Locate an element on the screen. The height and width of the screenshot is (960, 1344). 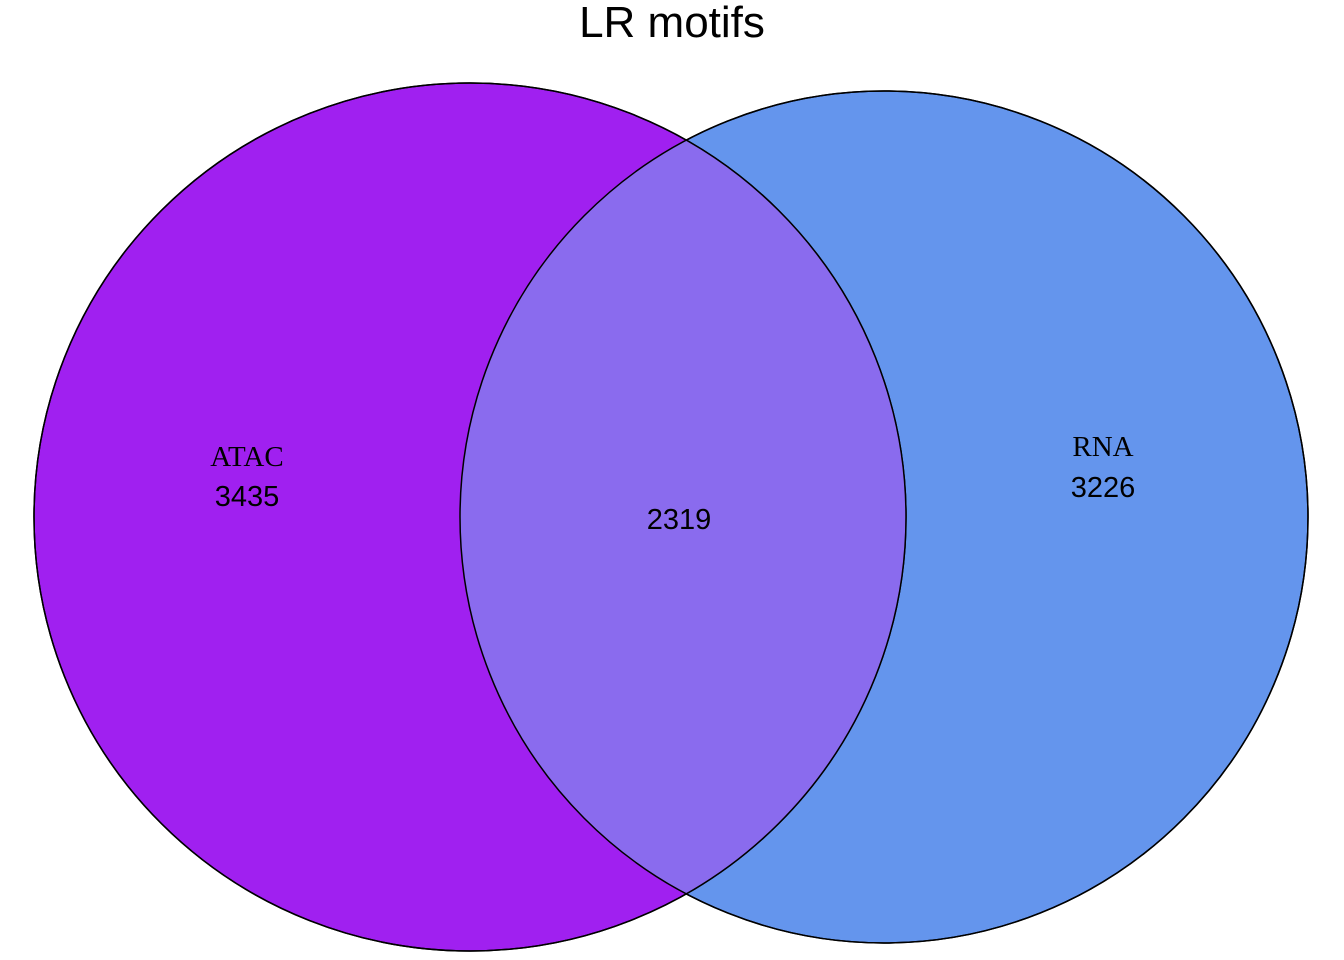
intersection-count: 2319 is located at coordinates (679, 520).